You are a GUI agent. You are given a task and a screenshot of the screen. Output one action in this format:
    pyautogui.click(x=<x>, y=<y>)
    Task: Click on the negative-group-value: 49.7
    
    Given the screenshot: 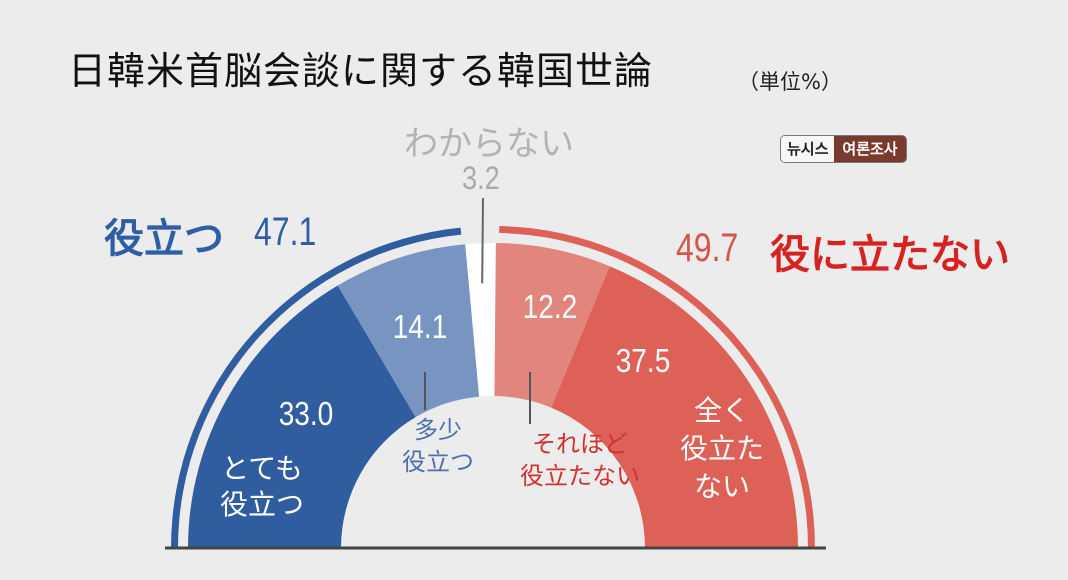 What is the action you would take?
    pyautogui.click(x=707, y=248)
    